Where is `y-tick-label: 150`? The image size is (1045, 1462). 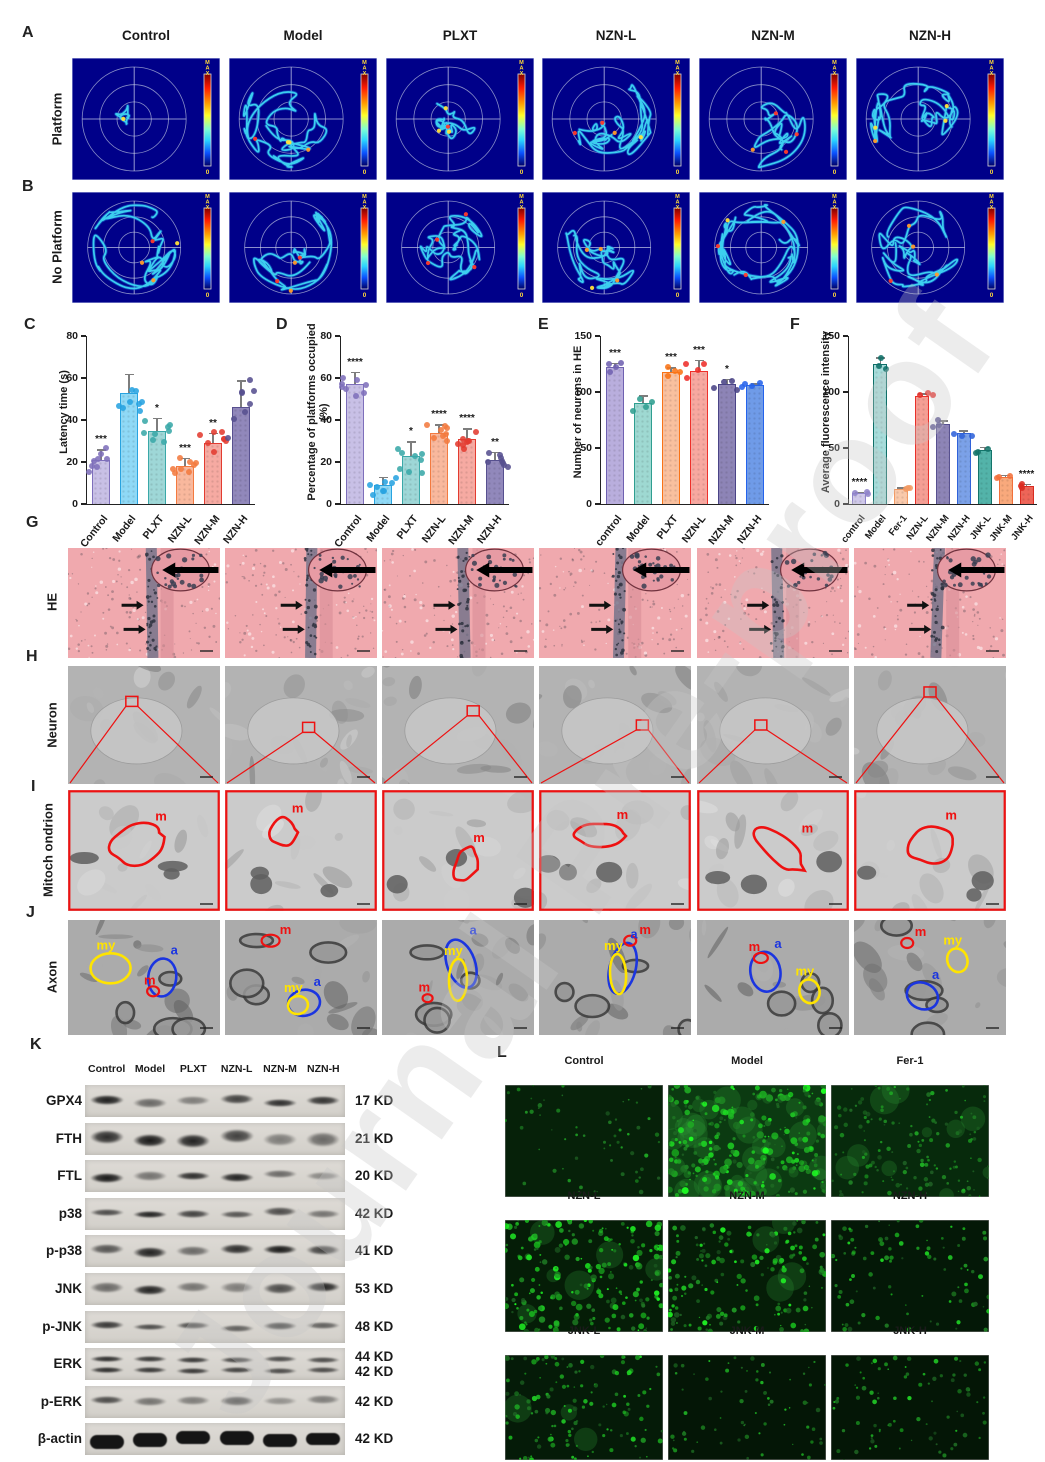
y-tick-label: 150 is located at coordinates (831, 336).